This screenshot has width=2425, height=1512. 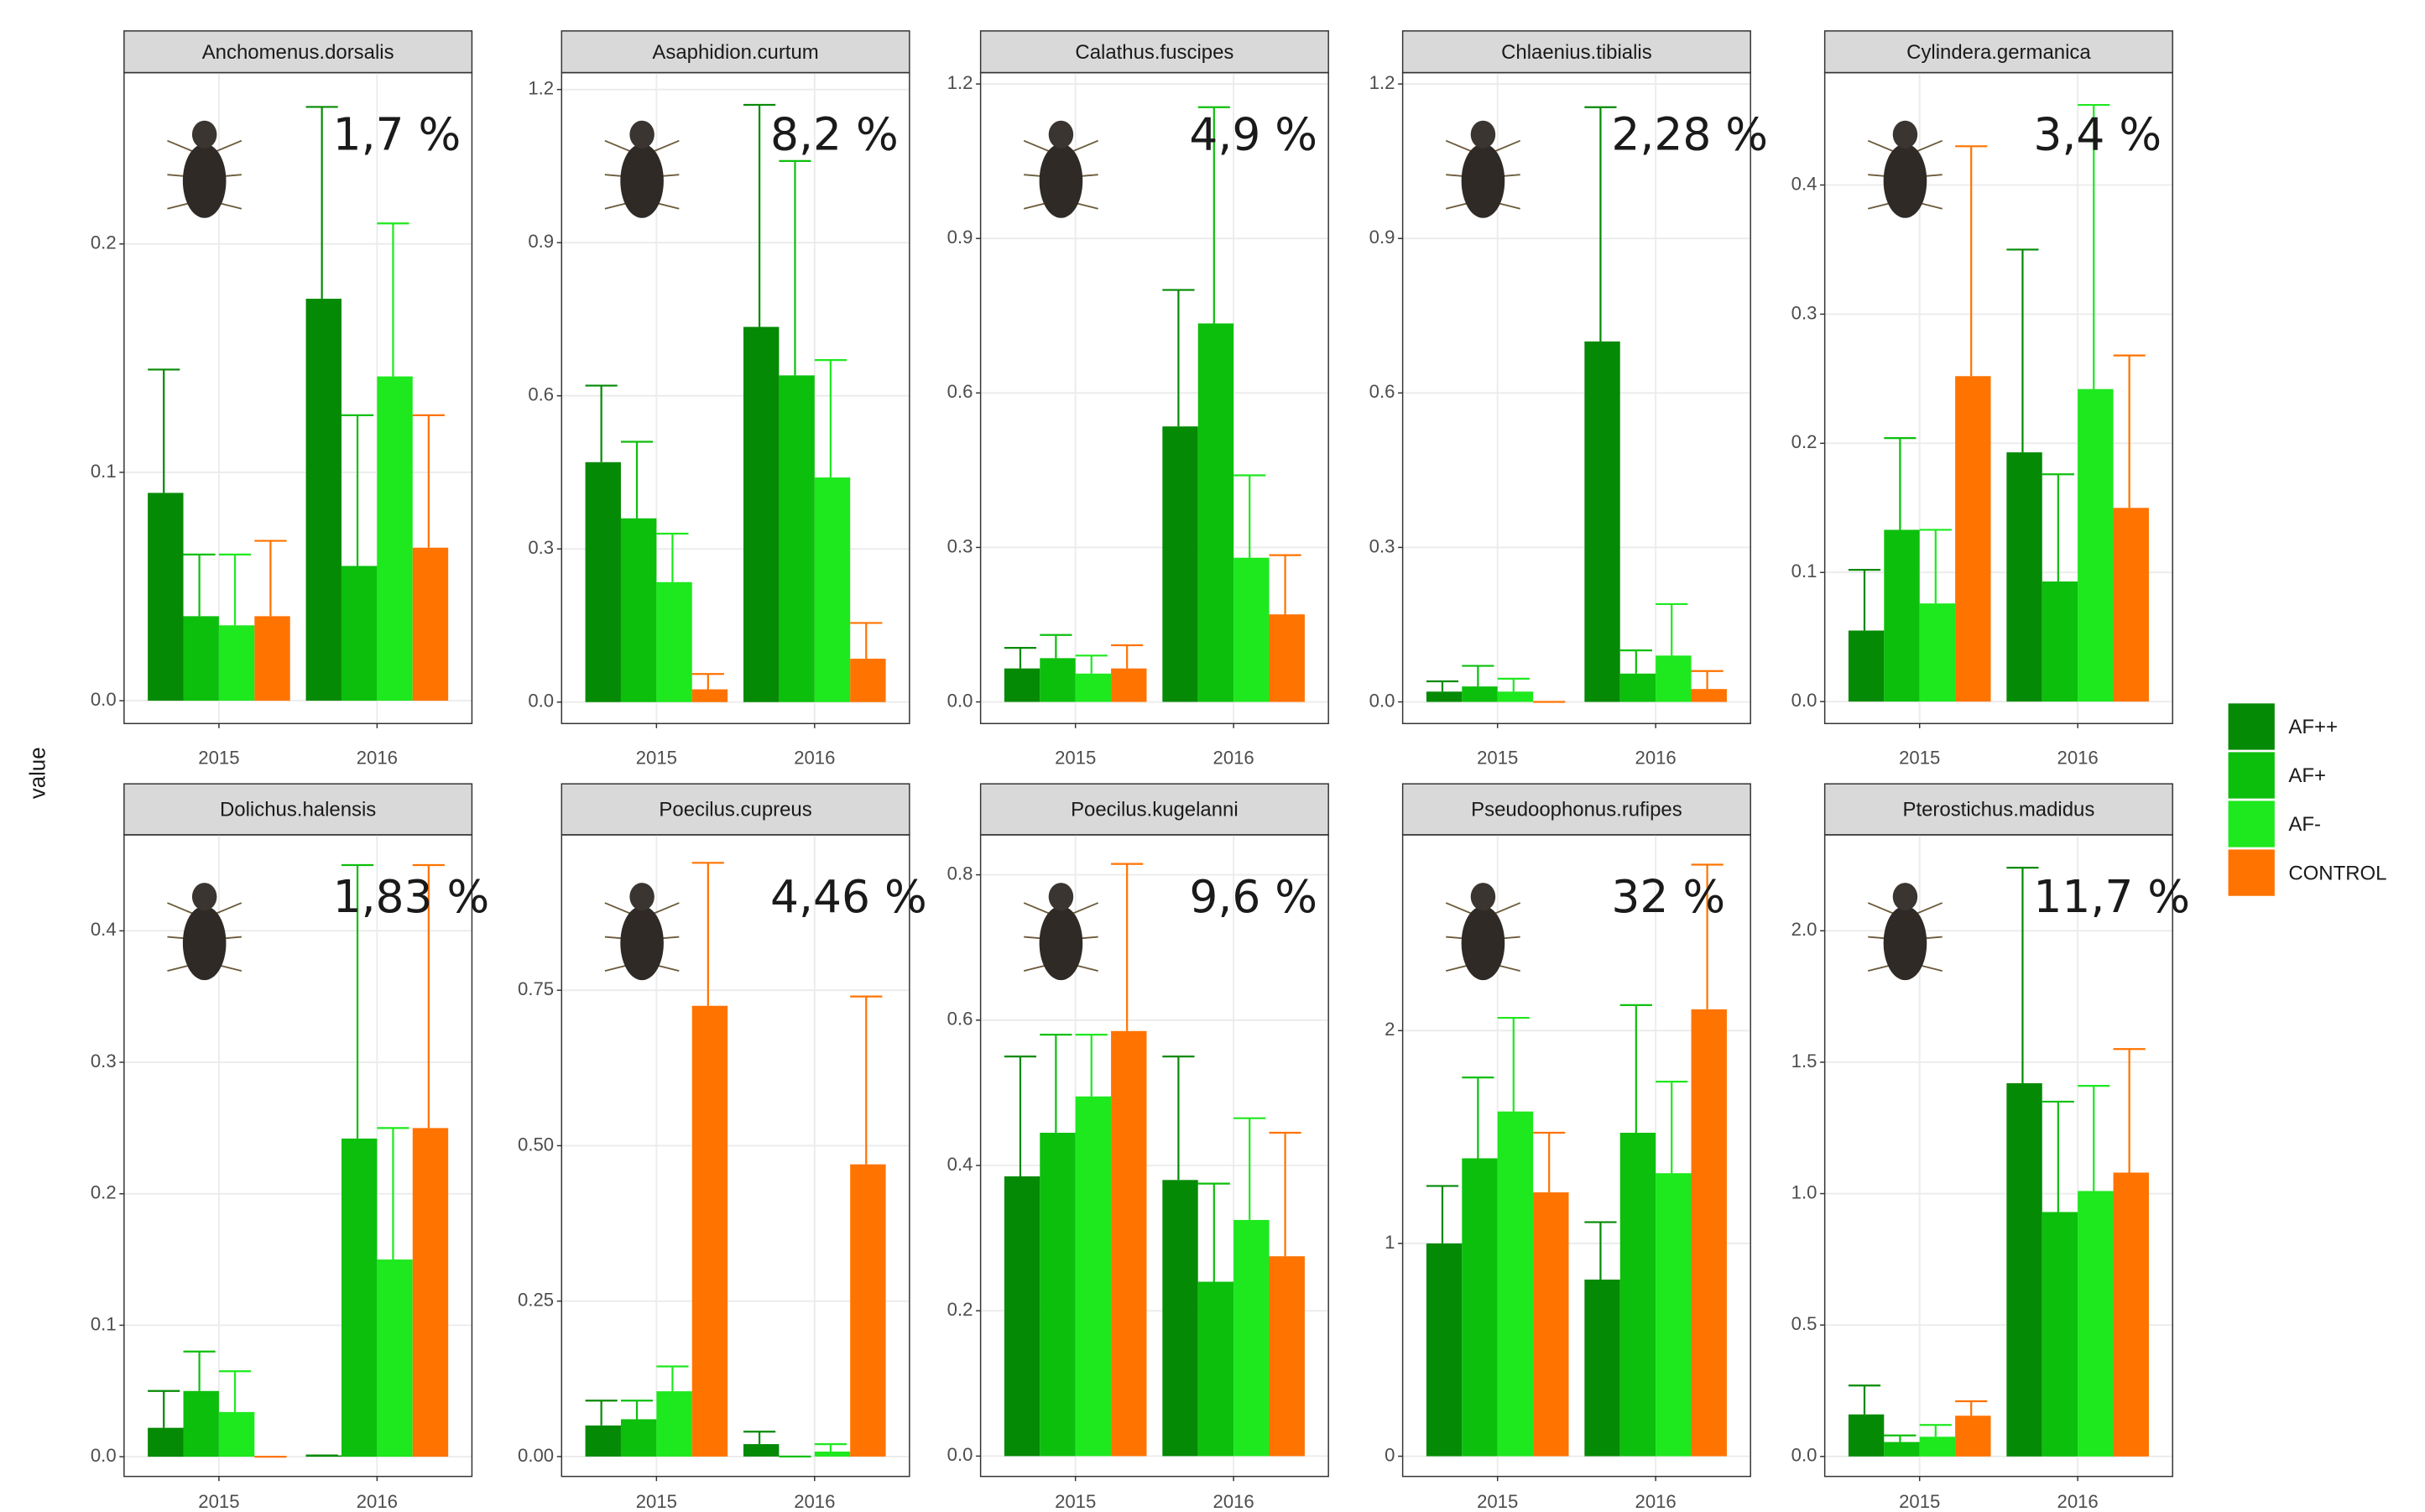 I want to click on y-tick-label: 0.8, so click(x=960, y=874).